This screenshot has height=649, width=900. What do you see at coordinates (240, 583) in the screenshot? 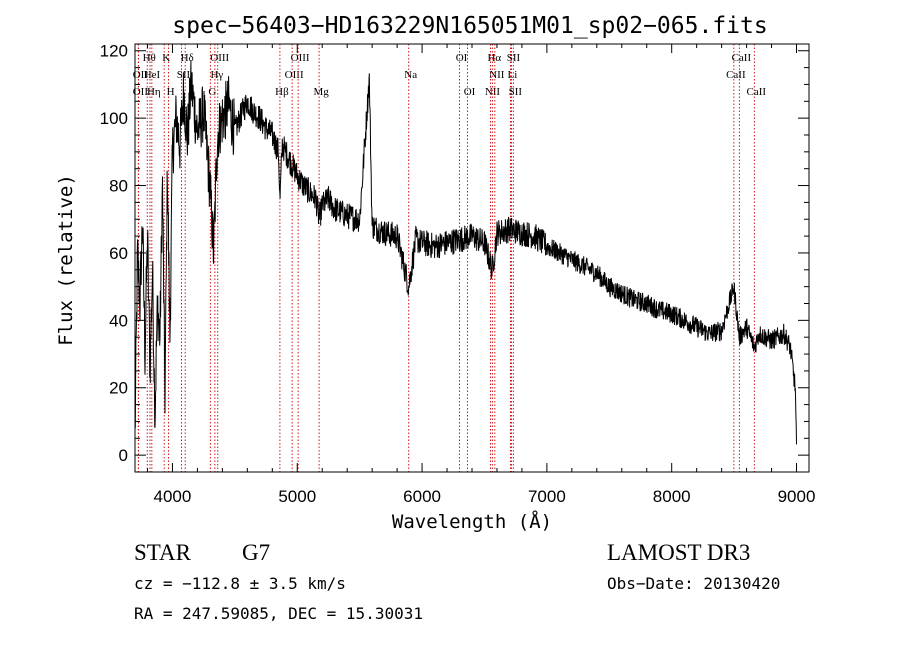
I see `redshift-value: cz = −112.8 ± 3.5 km/s` at bounding box center [240, 583].